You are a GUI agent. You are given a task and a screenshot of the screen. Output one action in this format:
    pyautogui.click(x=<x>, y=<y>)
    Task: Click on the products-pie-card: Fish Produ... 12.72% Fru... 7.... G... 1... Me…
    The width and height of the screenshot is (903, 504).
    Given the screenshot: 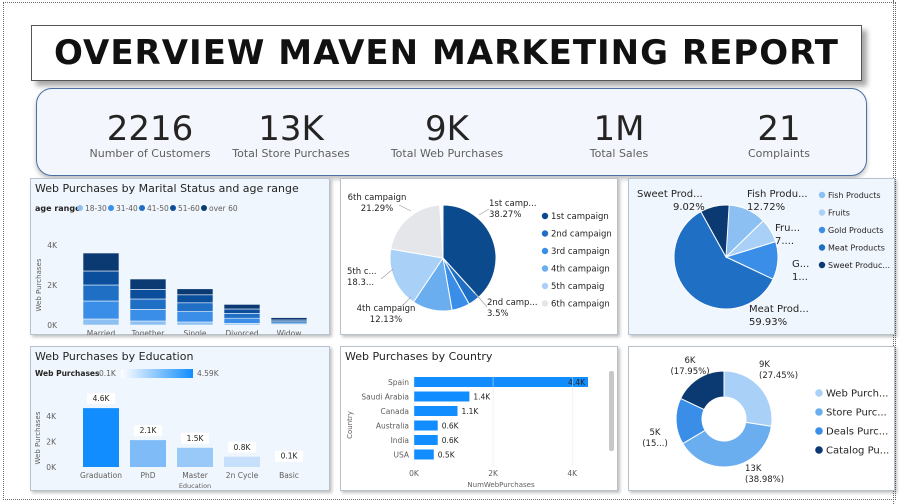 What is the action you would take?
    pyautogui.click(x=761, y=256)
    